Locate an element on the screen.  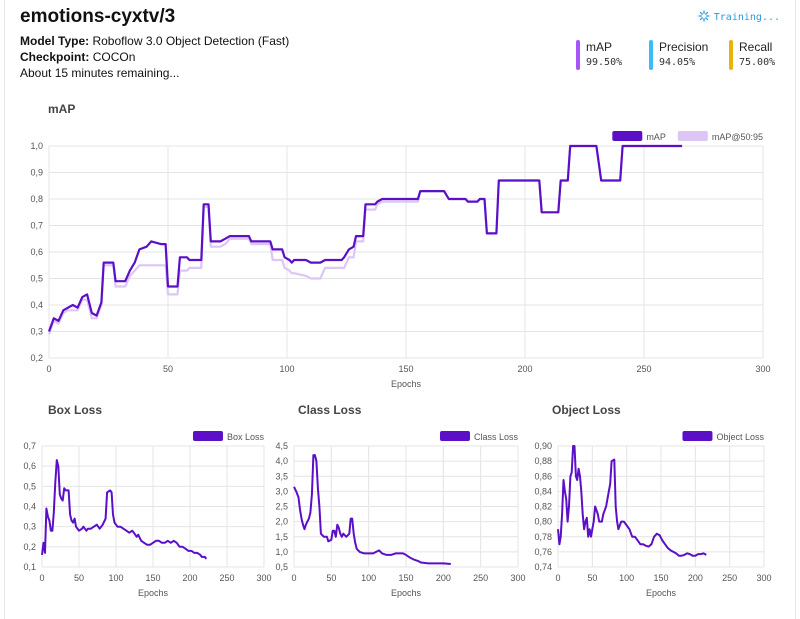
y-tick-label: 0,78 is located at coordinates (543, 537).